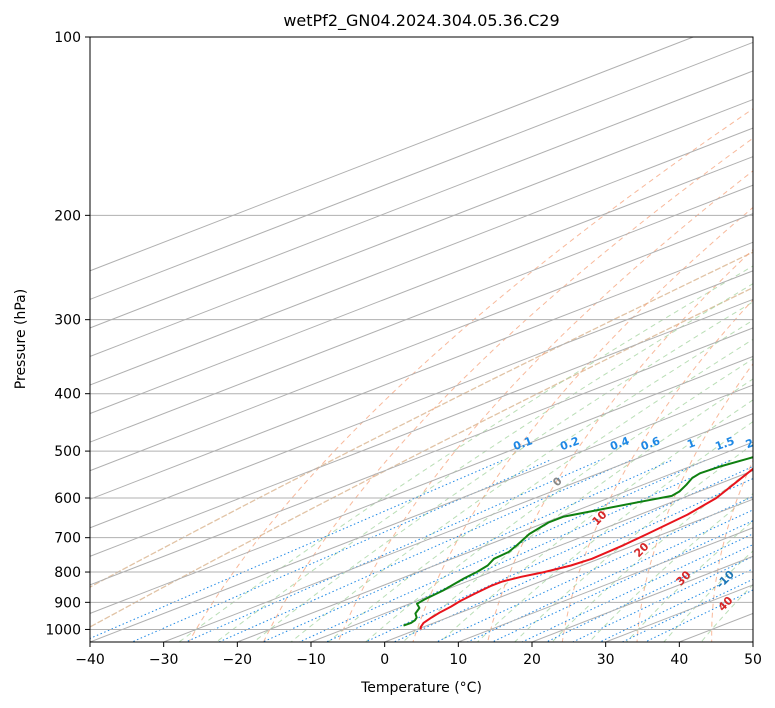 Image resolution: width=775 pixels, height=708 pixels. I want to click on x-tick-label: −40, so click(90, 660).